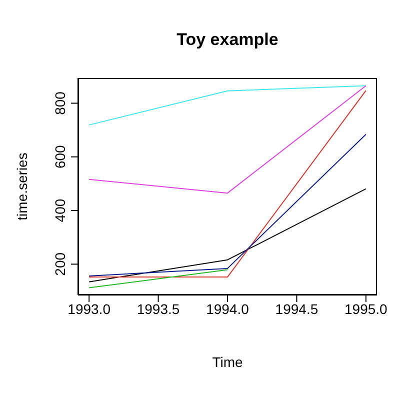  I want to click on y-tick-label: 800, so click(60, 103).